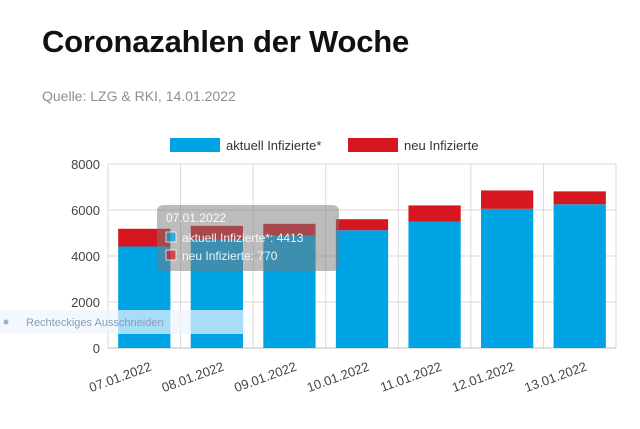  What do you see at coordinates (441, 145) in the screenshot?
I see `legend-label-neu: neu Infizierte` at bounding box center [441, 145].